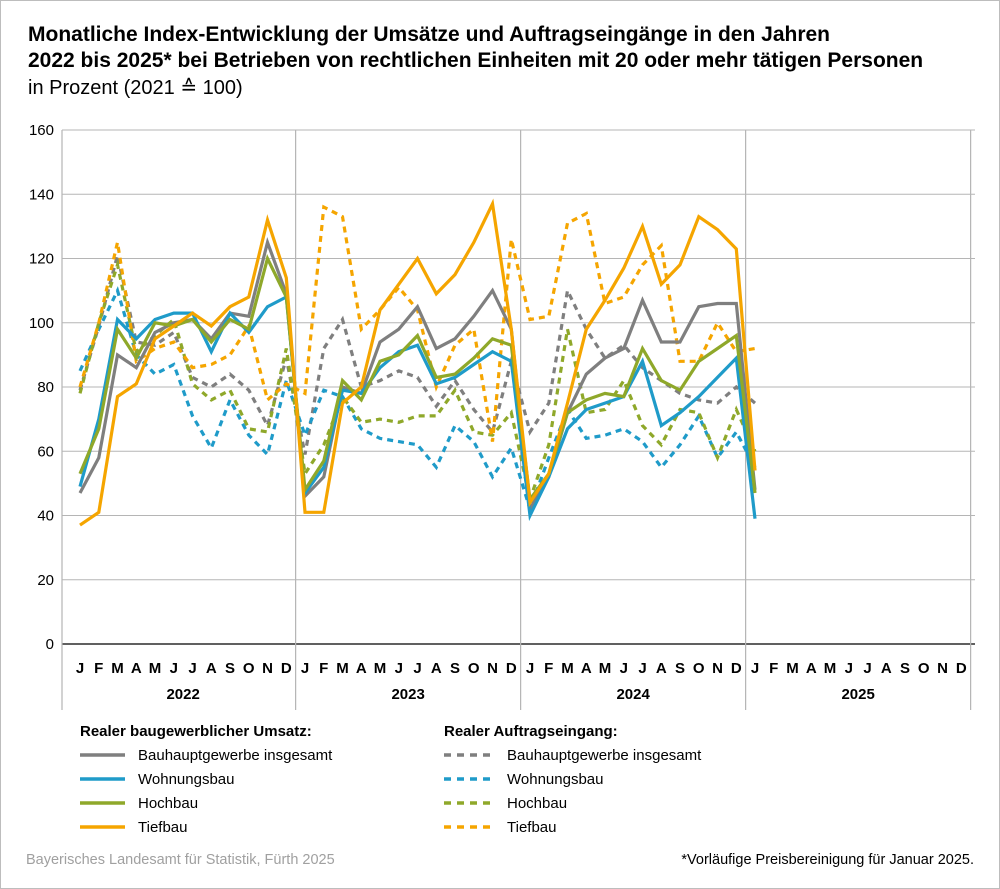 The width and height of the screenshot is (1000, 889). I want to click on y-tick-label: 40, so click(45, 516).